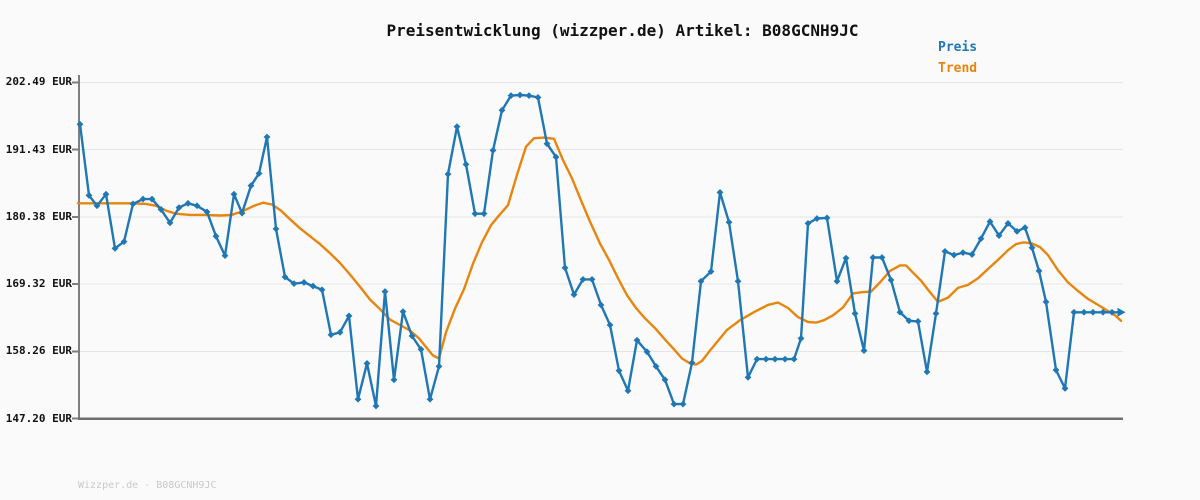  Describe the element at coordinates (38, 82) in the screenshot. I see `y-axis-label: 202.49 EUR` at that location.